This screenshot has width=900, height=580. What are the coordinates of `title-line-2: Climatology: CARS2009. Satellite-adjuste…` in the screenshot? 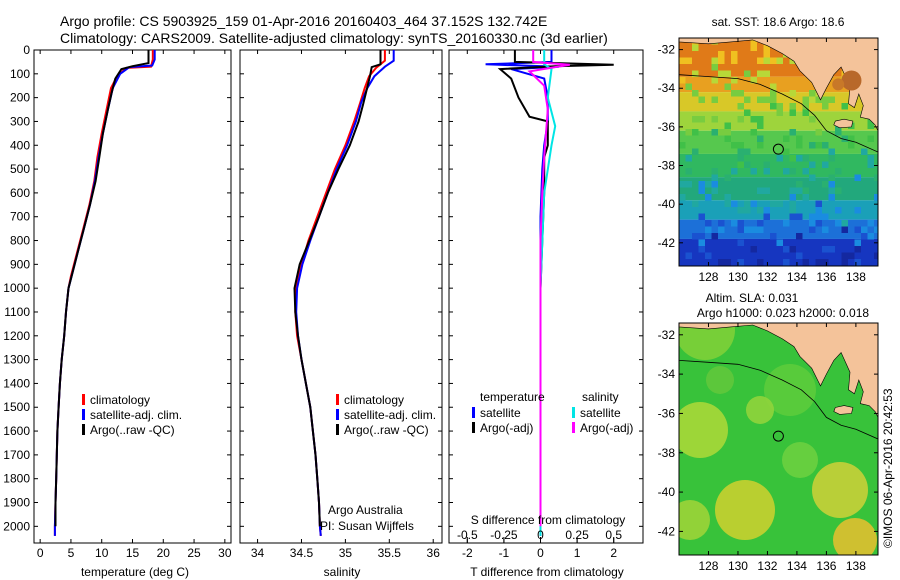 It's located at (334, 38).